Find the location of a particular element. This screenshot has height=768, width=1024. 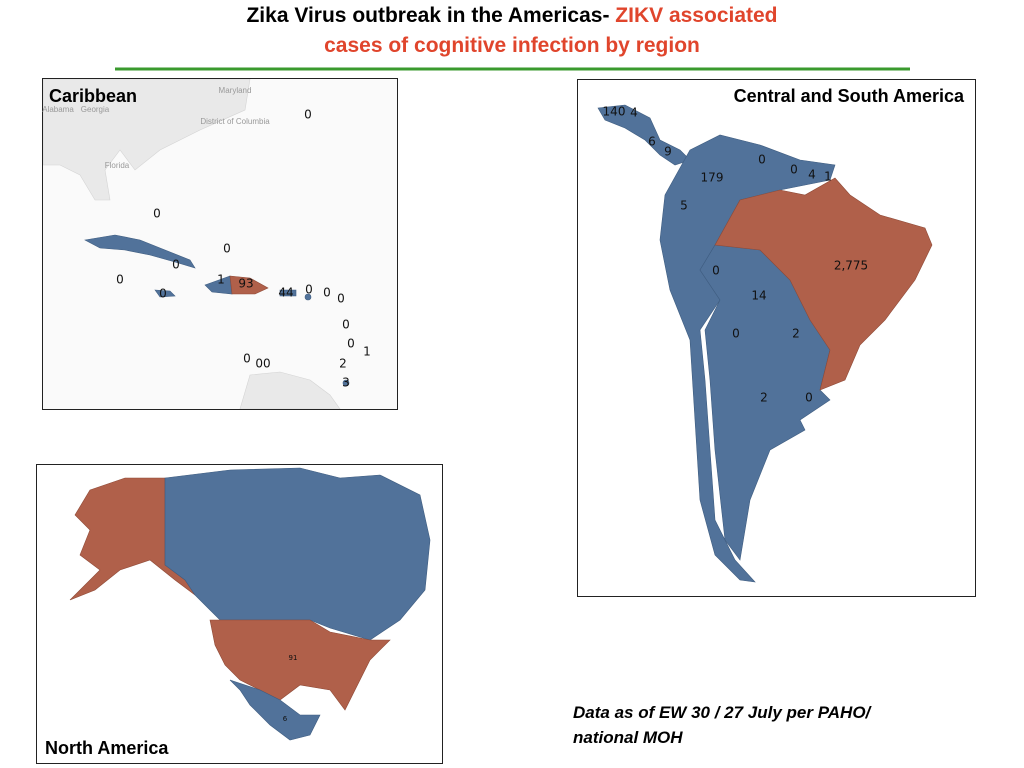

case-label: 179 is located at coordinates (712, 178).